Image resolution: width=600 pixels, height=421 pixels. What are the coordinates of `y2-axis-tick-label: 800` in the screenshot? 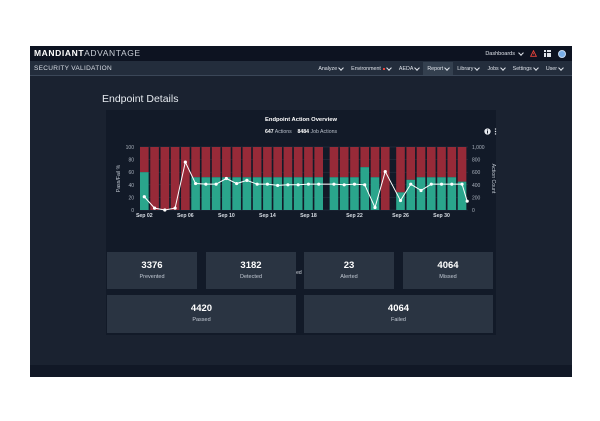 It's located at (476, 161).